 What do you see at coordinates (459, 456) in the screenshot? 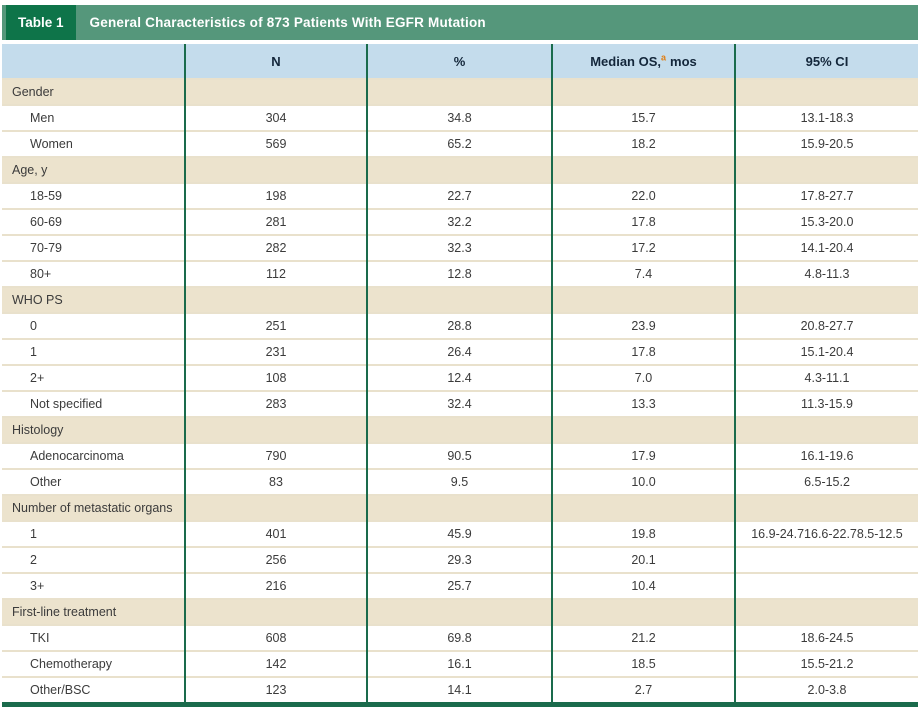
I see `pct-cell: 90.5` at bounding box center [459, 456].